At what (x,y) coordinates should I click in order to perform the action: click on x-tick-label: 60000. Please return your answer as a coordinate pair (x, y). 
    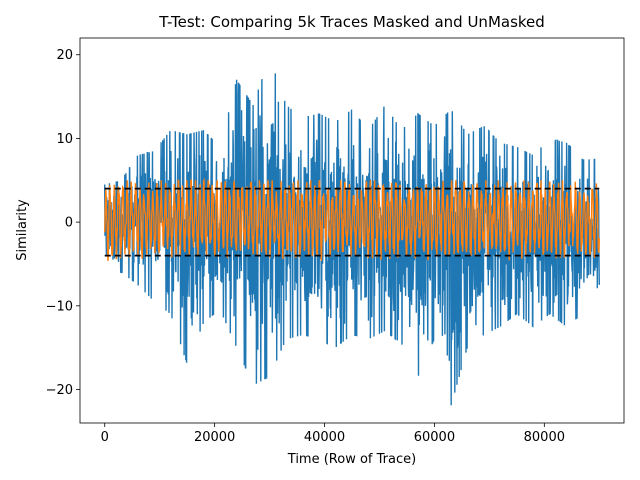
    Looking at the image, I should click on (434, 437).